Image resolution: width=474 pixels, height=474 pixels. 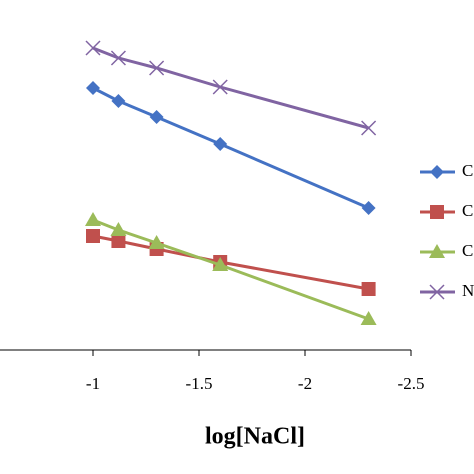 What do you see at coordinates (305, 383) in the screenshot?
I see `x-tick-label: -2` at bounding box center [305, 383].